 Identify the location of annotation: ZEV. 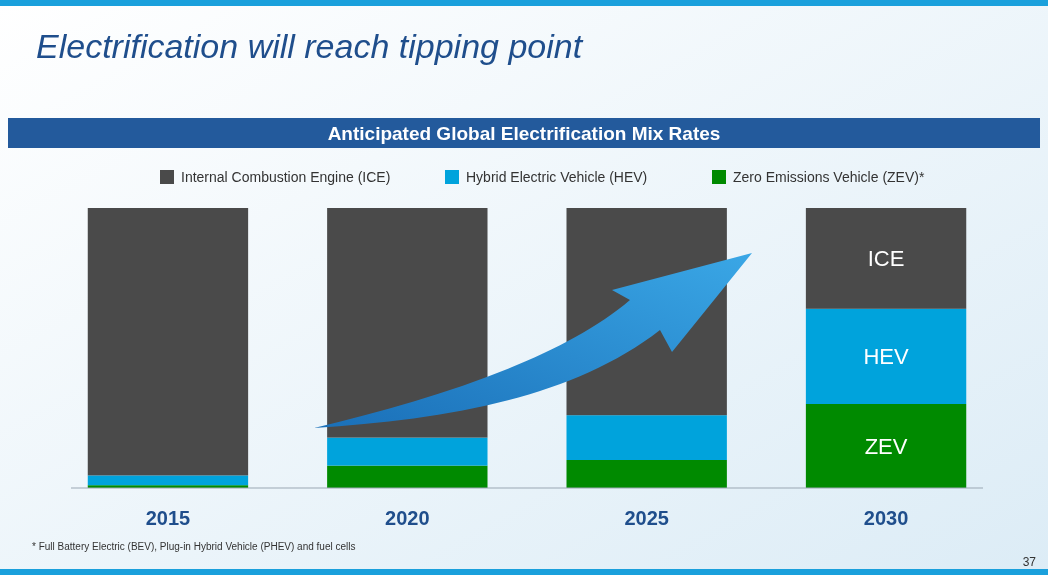
(886, 446).